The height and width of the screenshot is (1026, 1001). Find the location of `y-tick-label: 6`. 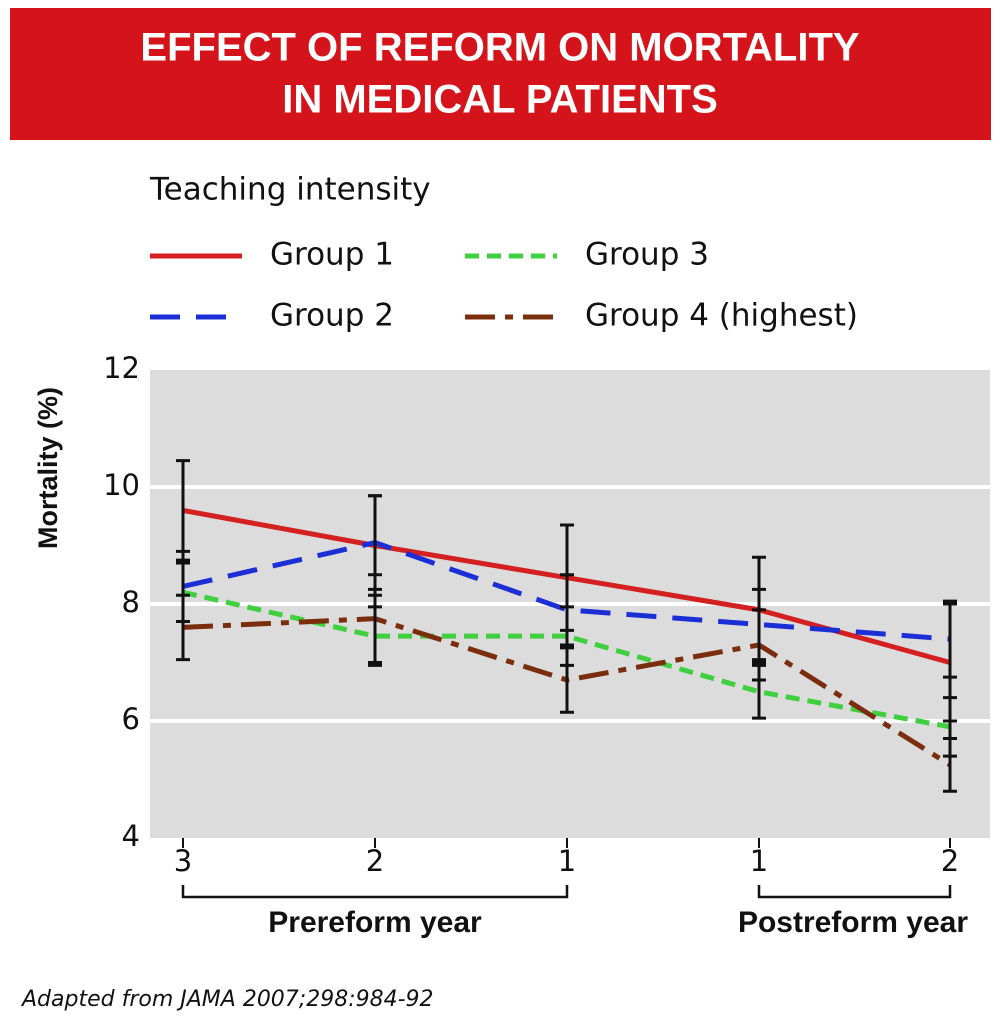

y-tick-label: 6 is located at coordinates (131, 719).